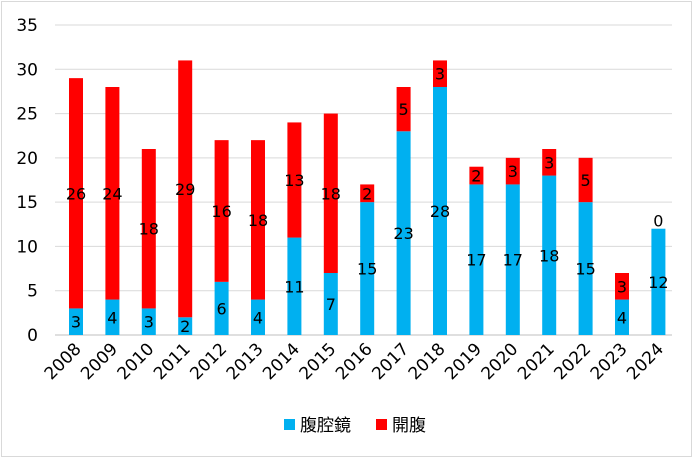  What do you see at coordinates (99, 361) in the screenshot?
I see `x-tick-label: 2009` at bounding box center [99, 361].